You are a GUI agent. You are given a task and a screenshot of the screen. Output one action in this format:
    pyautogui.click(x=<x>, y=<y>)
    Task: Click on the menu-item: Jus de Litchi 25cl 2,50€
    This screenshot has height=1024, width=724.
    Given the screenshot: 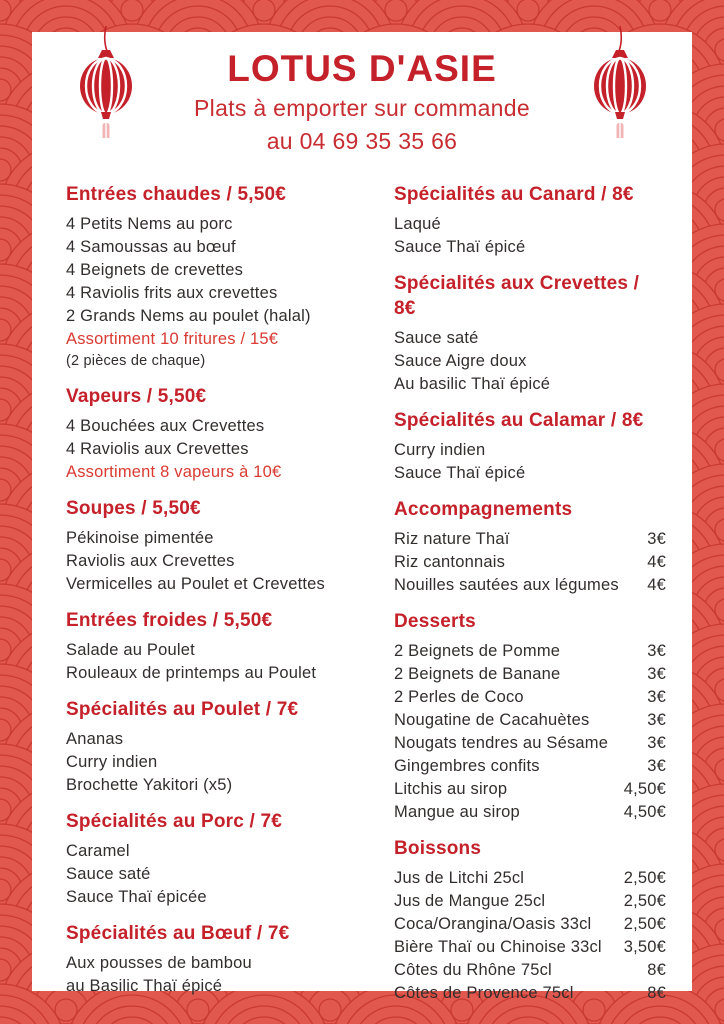 What is the action you would take?
    pyautogui.click(x=530, y=878)
    